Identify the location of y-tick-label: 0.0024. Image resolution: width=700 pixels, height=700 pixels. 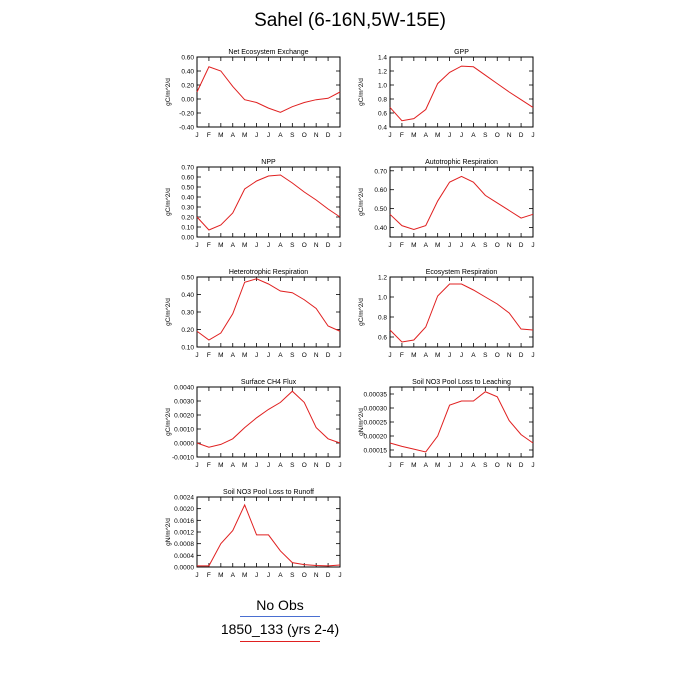
(184, 498).